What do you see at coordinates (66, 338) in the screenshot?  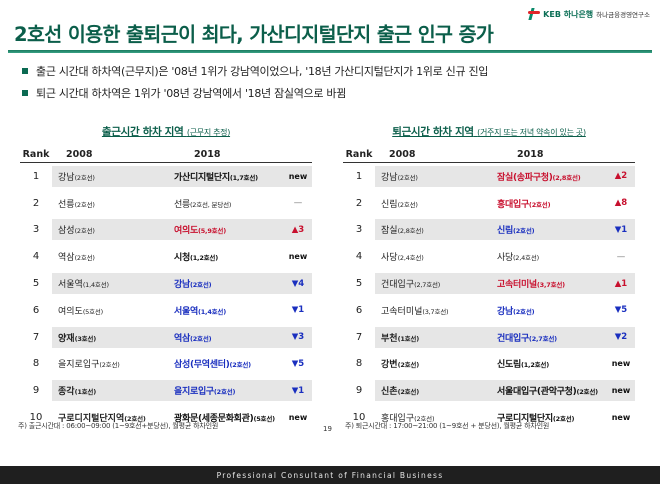 I see `station-name: 양재` at bounding box center [66, 338].